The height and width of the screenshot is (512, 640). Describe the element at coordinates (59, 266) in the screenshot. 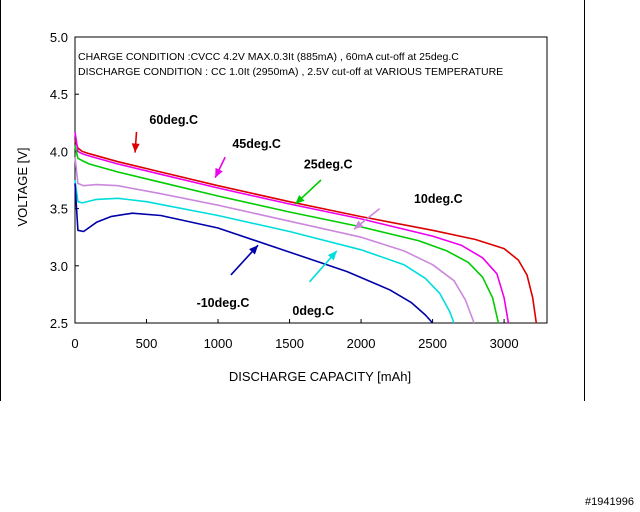

I see `y-tick-label: 3.0` at that location.